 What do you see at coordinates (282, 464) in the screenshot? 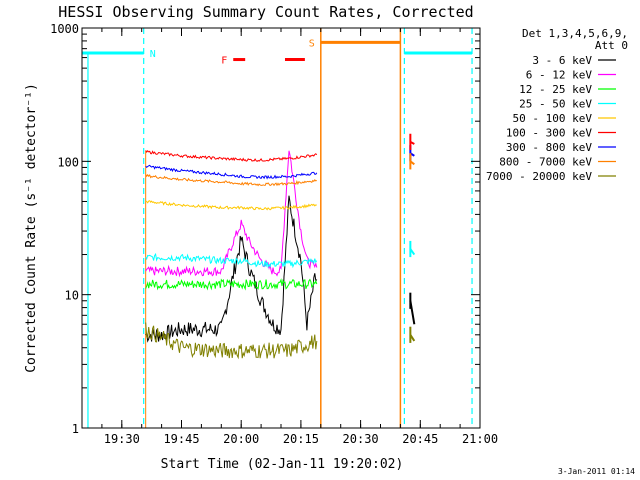
I see `x-axis-label: Start Time (02-Jan-11 19:20:02)` at bounding box center [282, 464].